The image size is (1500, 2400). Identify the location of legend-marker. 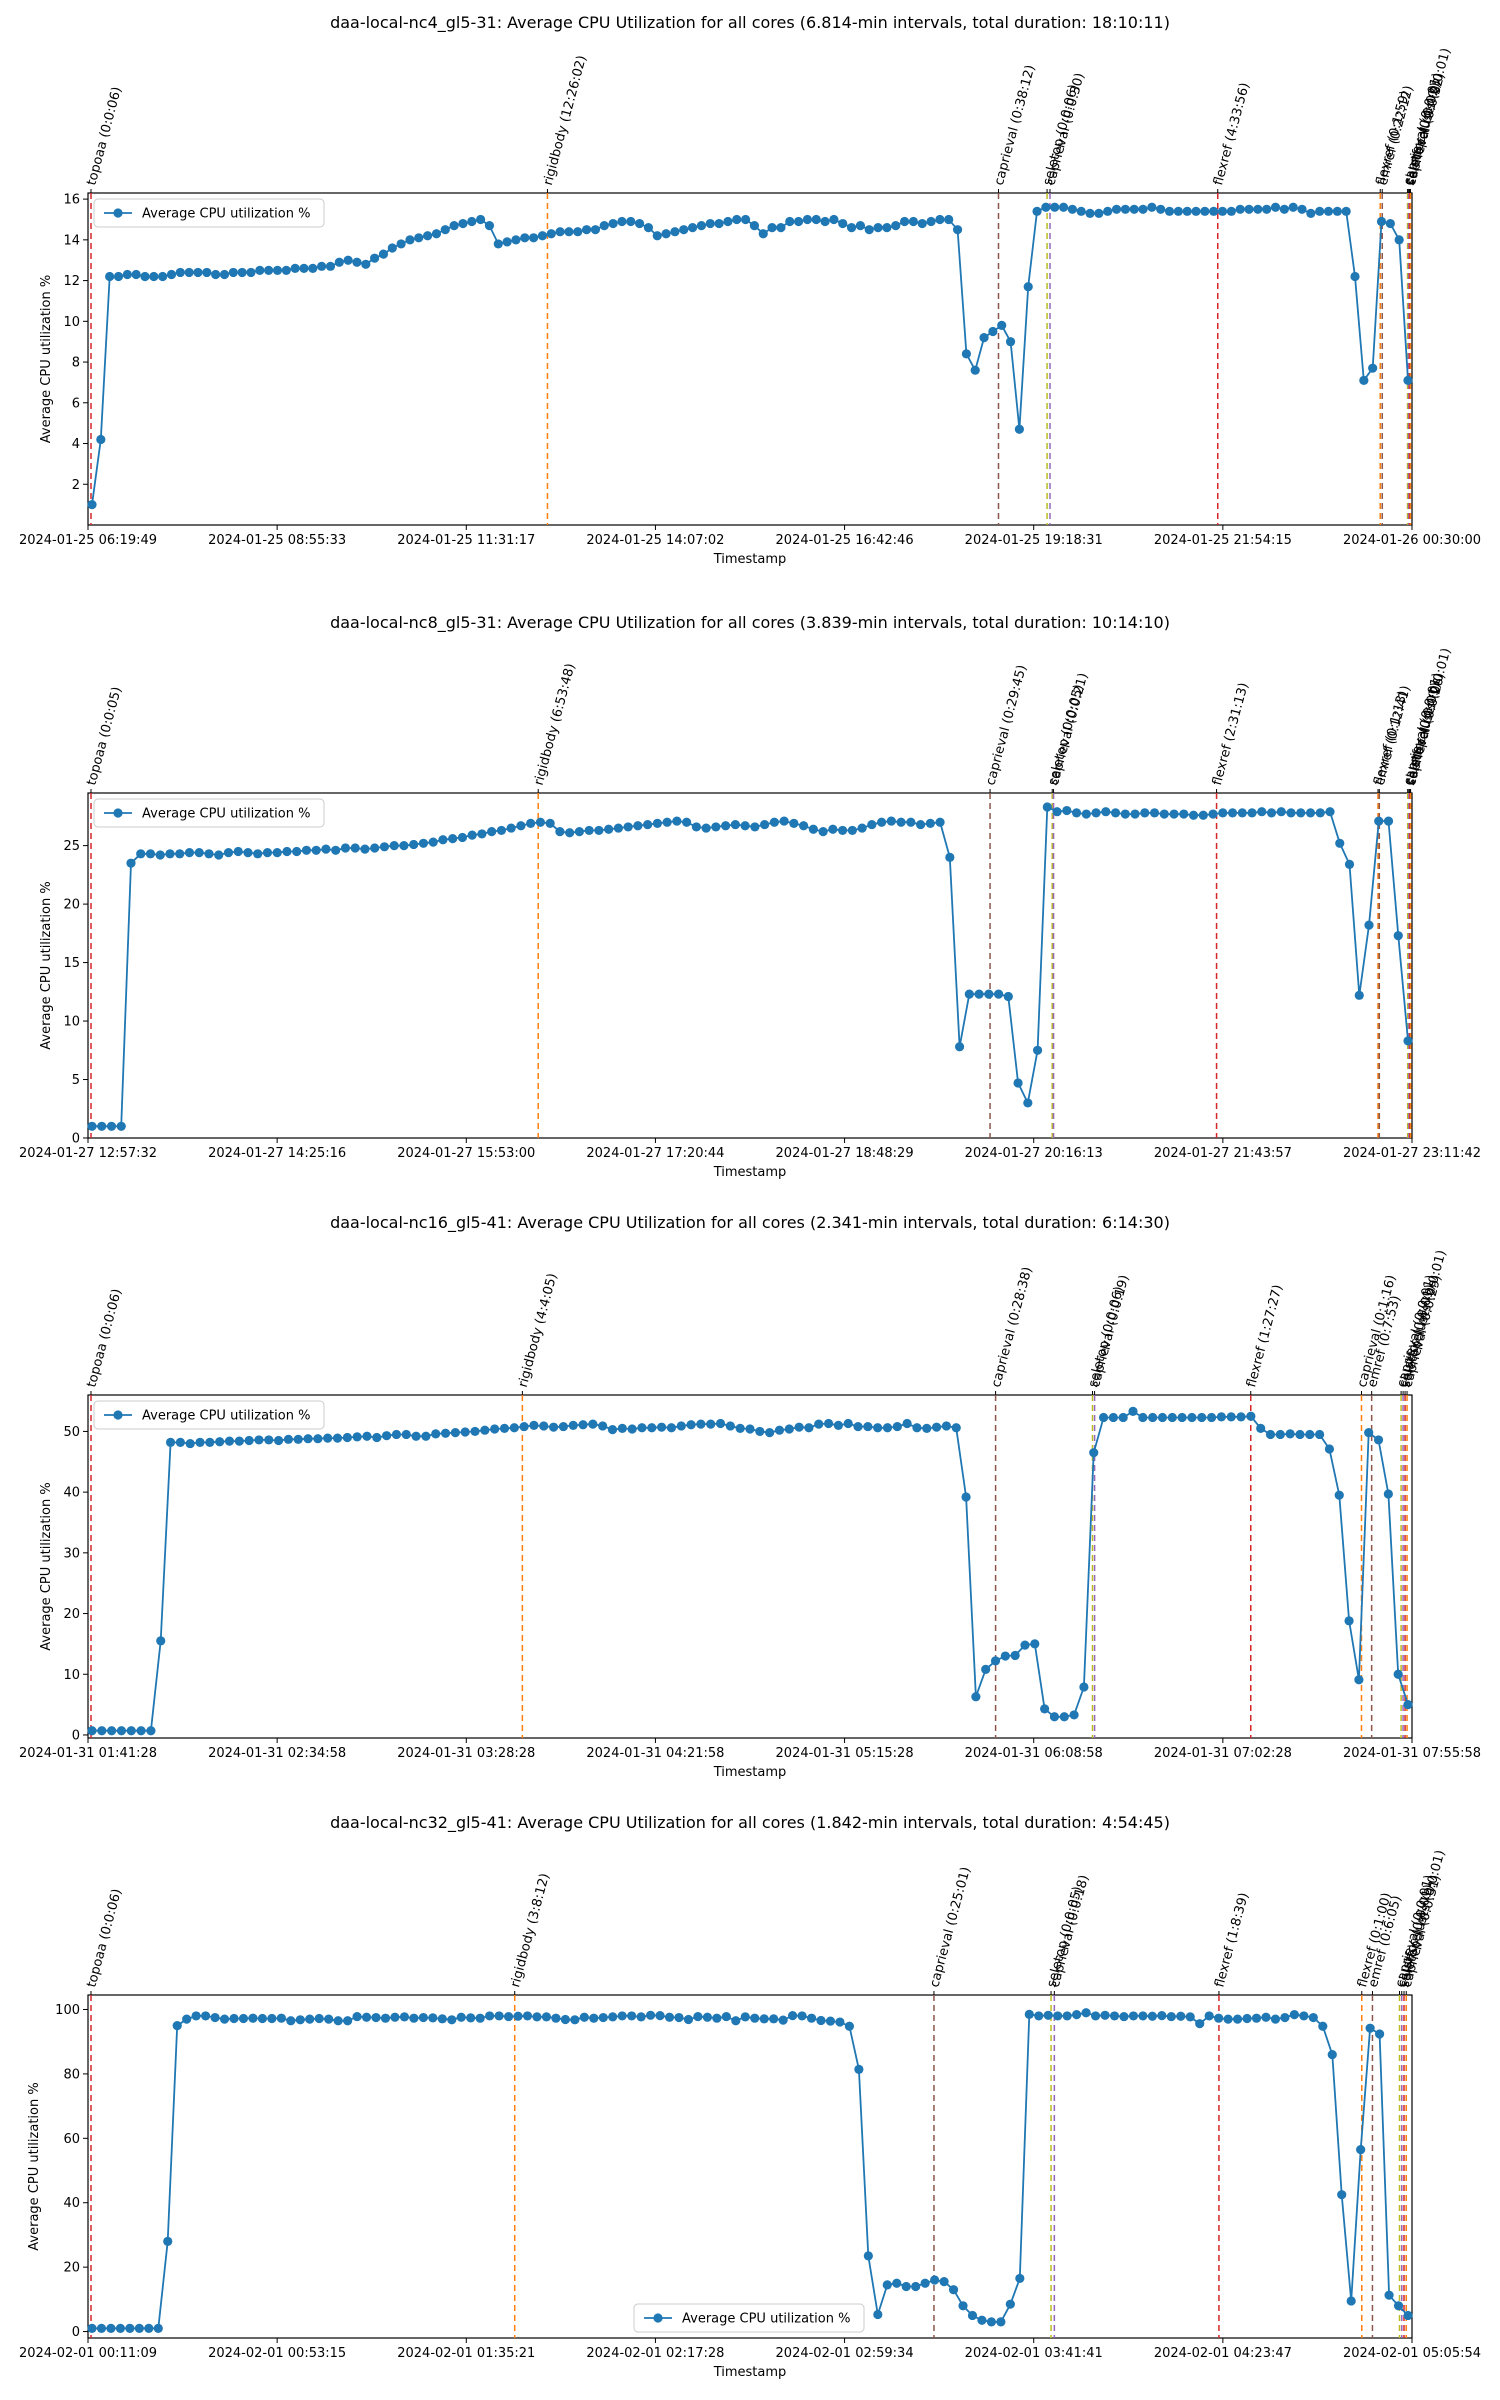
(118, 813).